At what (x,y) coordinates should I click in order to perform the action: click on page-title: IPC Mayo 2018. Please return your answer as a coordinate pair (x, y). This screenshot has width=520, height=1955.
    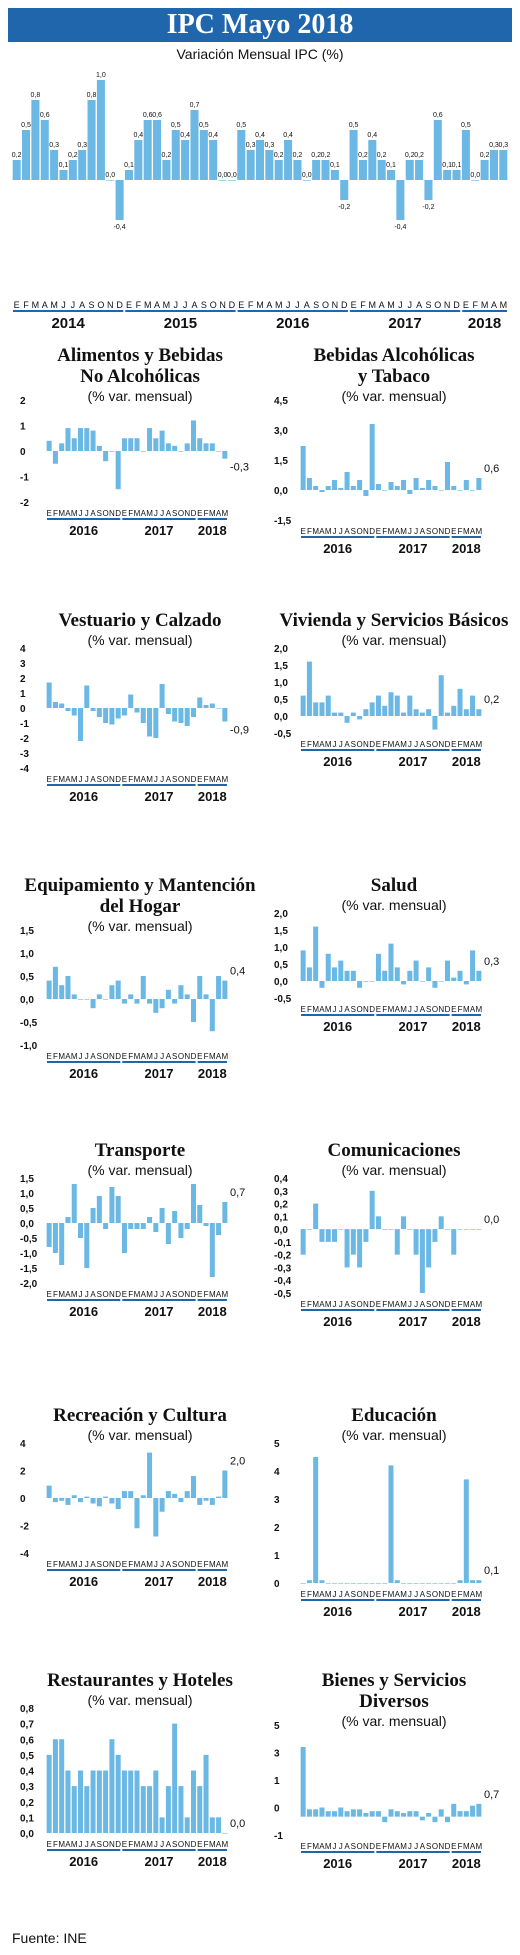
    Looking at the image, I should click on (260, 25).